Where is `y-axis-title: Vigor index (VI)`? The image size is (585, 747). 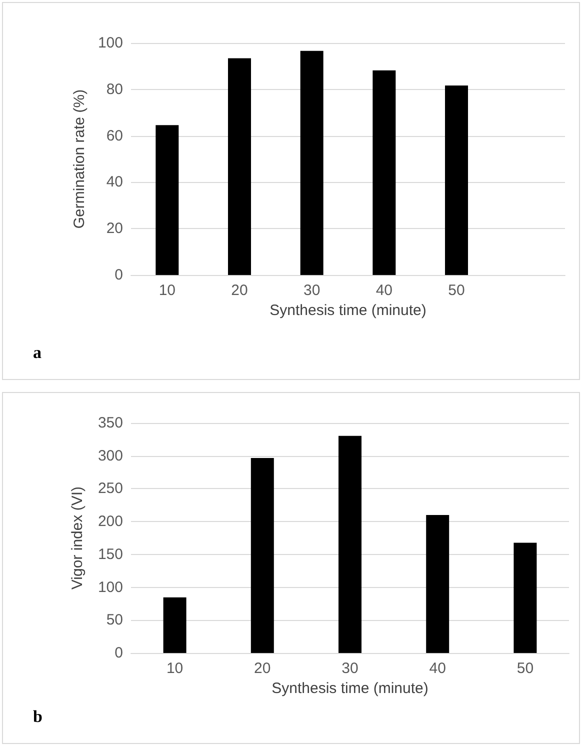
y-axis-title: Vigor index (VI) is located at coordinates (77, 538).